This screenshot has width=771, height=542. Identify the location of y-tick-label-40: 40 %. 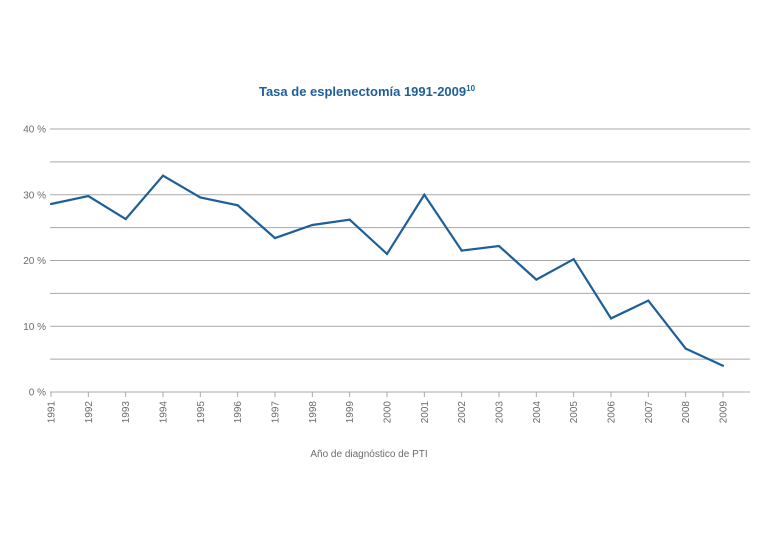
(34, 130).